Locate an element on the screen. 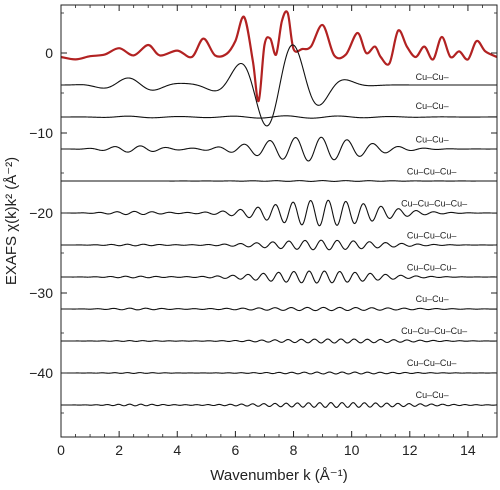 This screenshot has height=490, width=500. y-tick-label: −30 is located at coordinates (41, 293).